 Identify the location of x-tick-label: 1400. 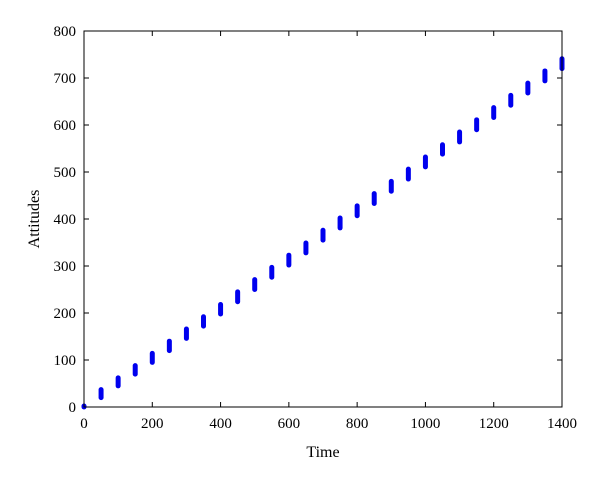
(562, 424).